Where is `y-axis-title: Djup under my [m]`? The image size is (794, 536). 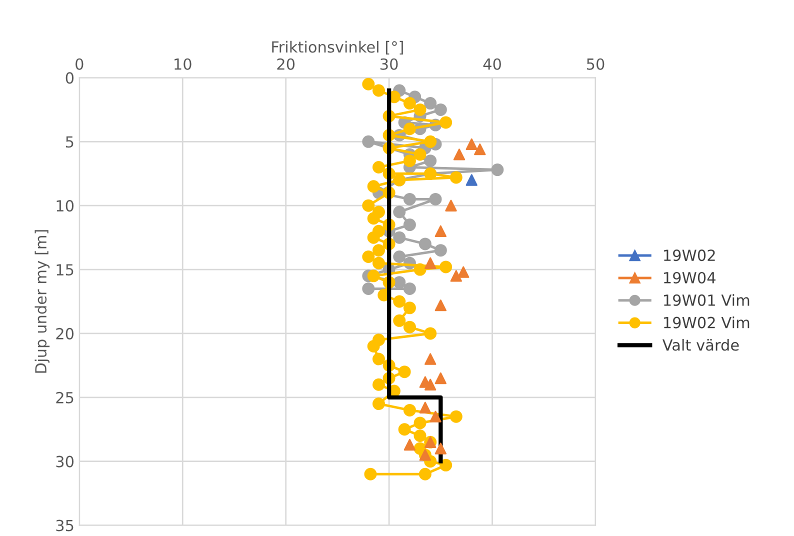
y-axis-title: Djup under my [m] is located at coordinates (42, 301).